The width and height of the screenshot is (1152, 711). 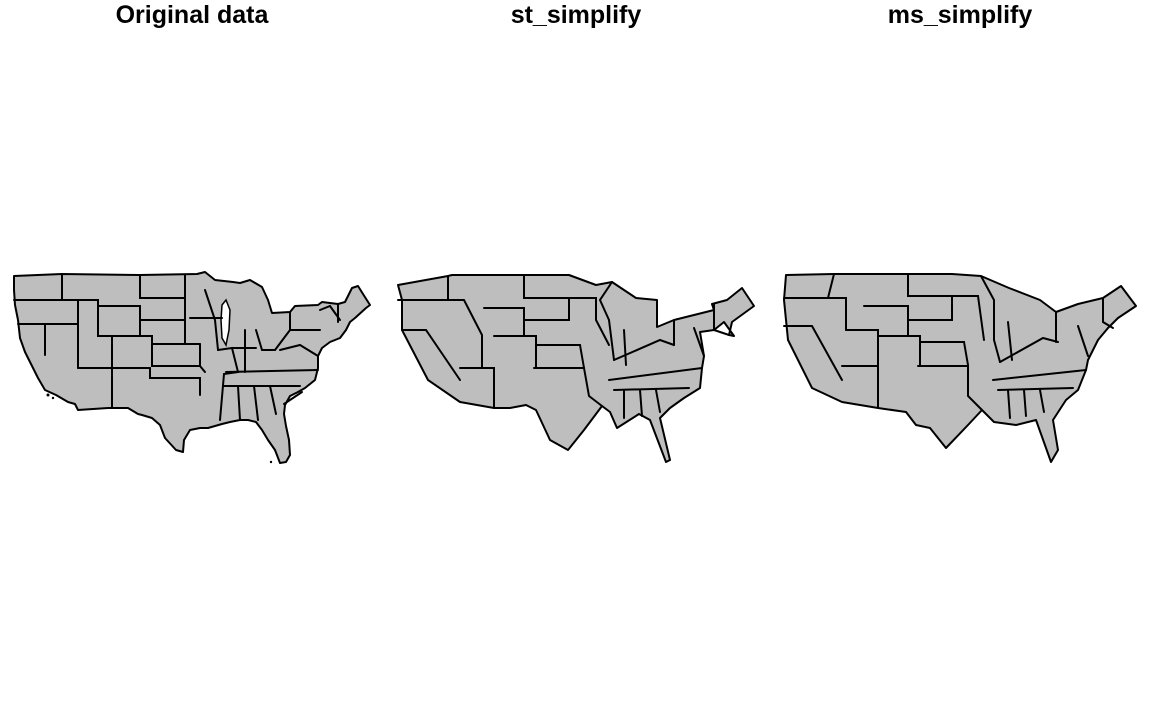 I want to click on map-ms-simplify, so click(x=960, y=368).